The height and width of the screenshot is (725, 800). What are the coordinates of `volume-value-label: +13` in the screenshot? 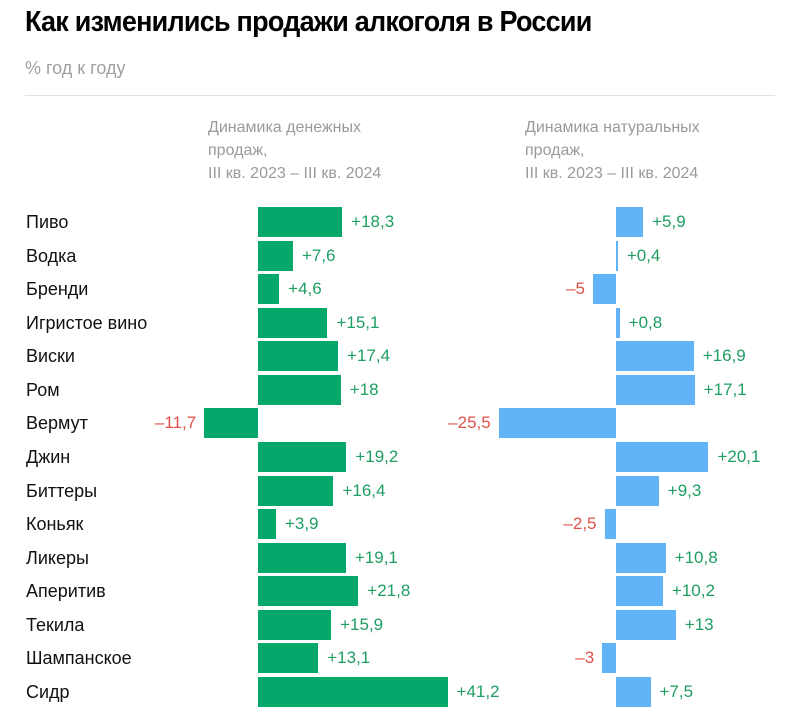 It's located at (699, 624).